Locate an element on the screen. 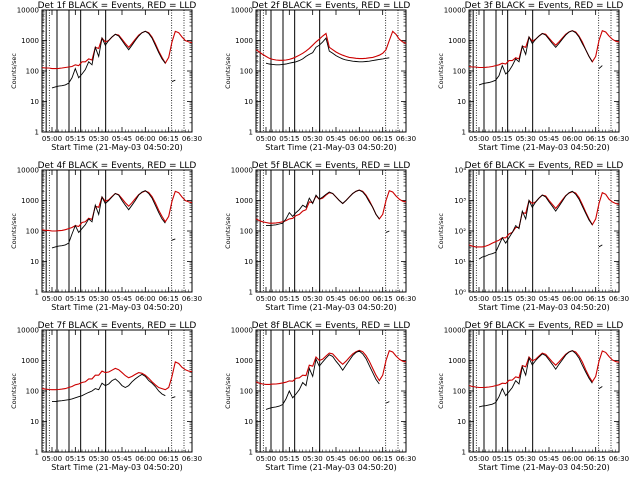 Image resolution: width=640 pixels, height=480 pixels. y-tick-label: 10¹ is located at coordinates (460, 262).